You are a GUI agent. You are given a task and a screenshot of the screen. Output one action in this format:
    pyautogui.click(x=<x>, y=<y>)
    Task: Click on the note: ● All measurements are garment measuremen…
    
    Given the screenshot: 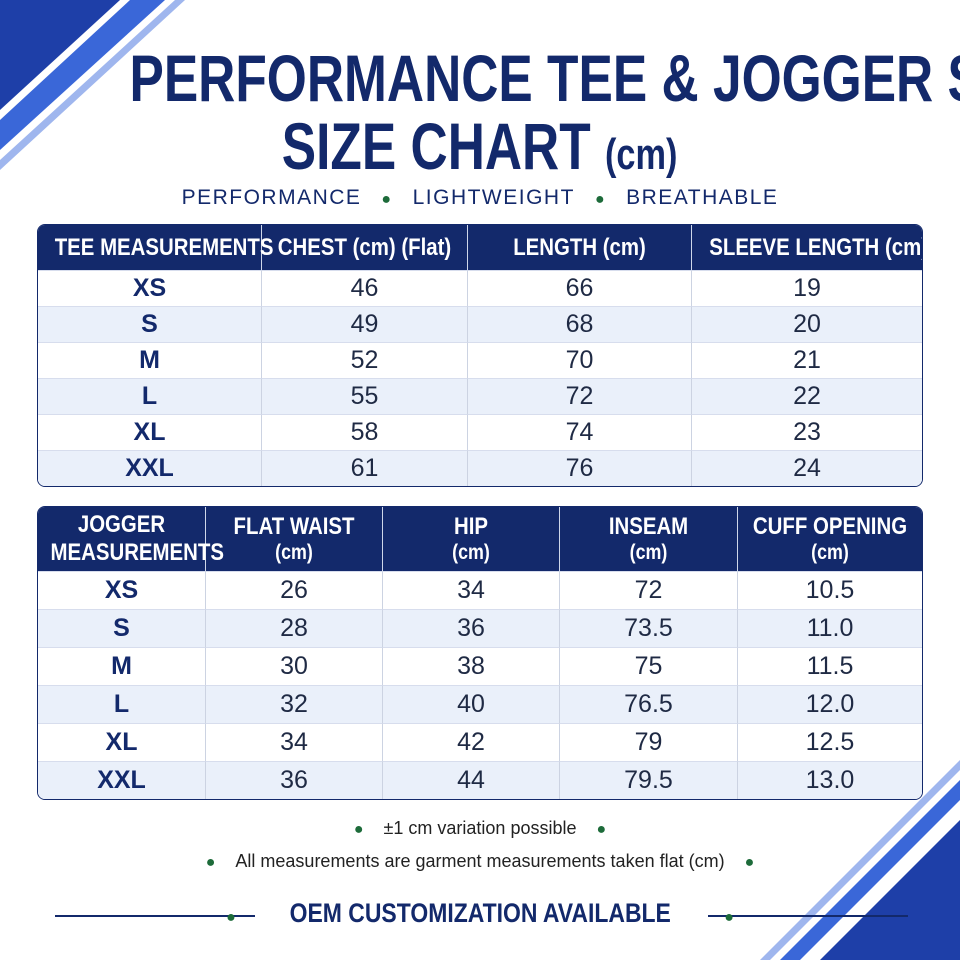 What is the action you would take?
    pyautogui.click(x=480, y=861)
    